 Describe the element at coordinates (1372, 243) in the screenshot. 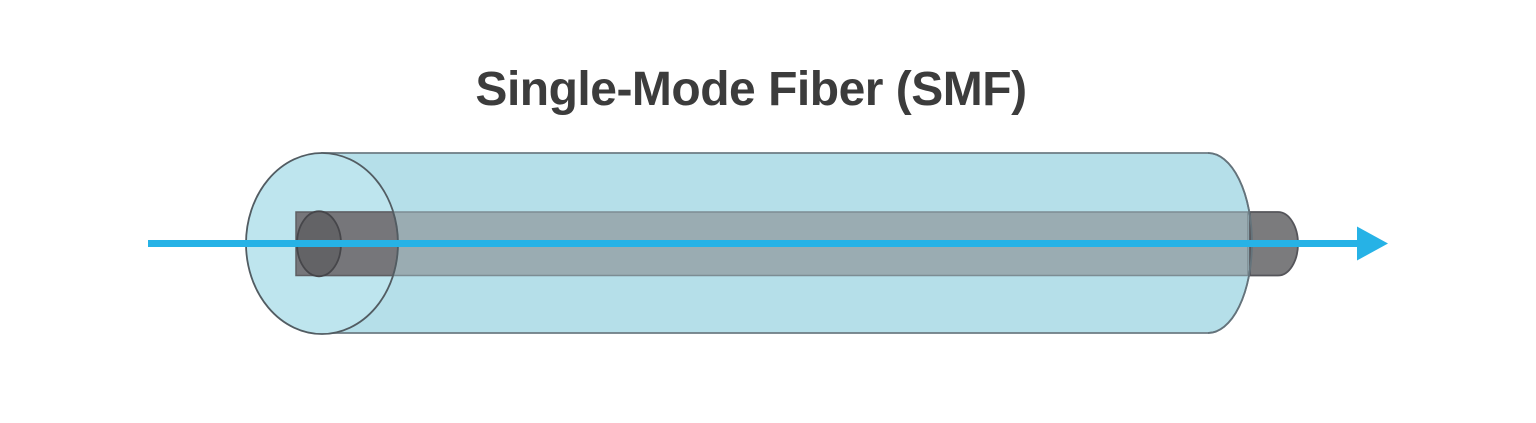

I see `light-ray-arrowhead-icon` at that location.